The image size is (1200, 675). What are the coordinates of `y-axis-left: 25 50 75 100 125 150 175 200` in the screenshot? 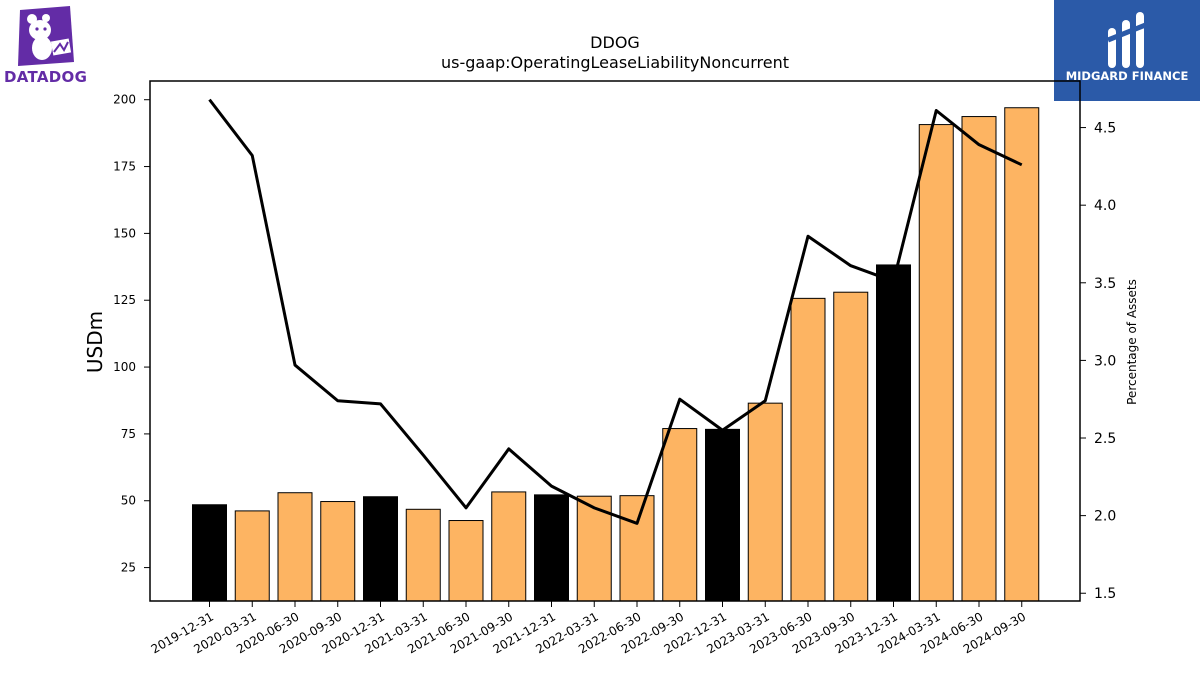 It's located at (131, 334).